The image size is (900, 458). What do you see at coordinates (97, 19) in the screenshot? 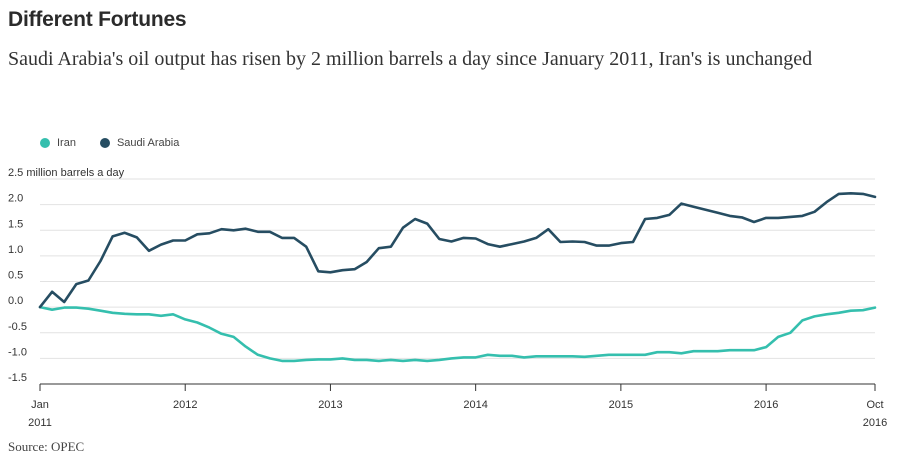
I see `chart-title: Different Fortunes` at bounding box center [97, 19].